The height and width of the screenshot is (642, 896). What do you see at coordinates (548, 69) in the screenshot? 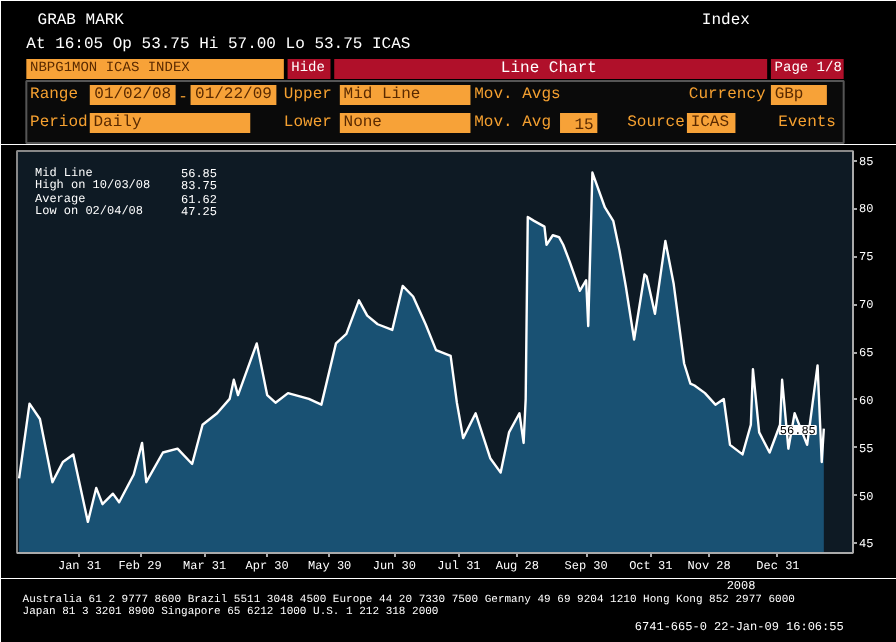
I see `text: Line Chart` at bounding box center [548, 69].